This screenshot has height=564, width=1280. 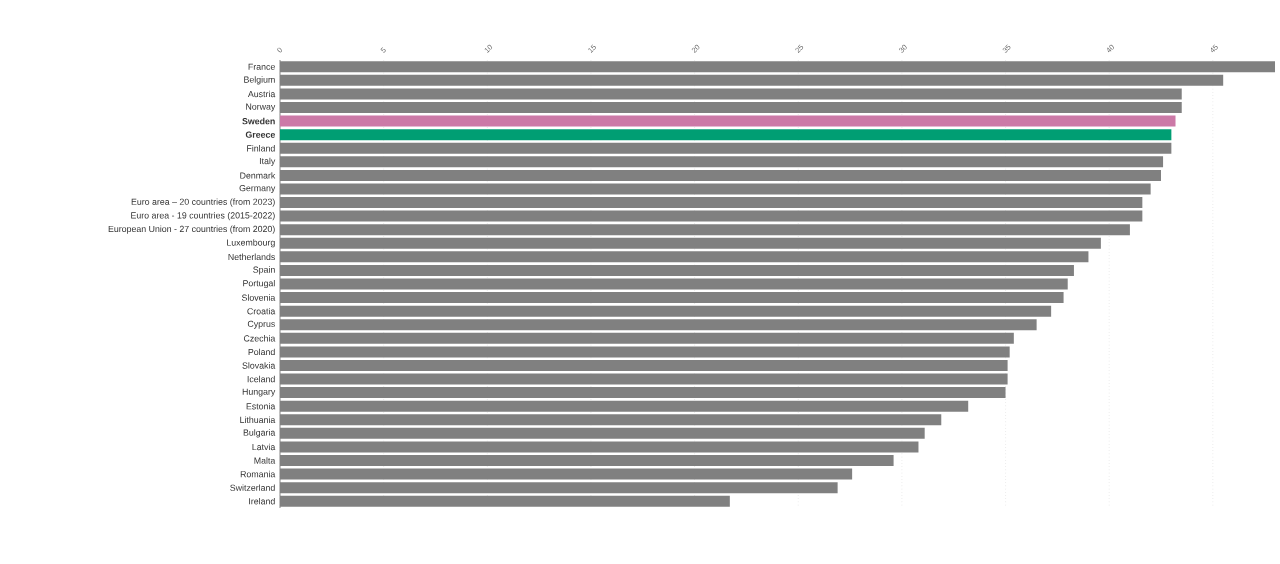 What do you see at coordinates (259, 80) in the screenshot?
I see `y-tick-label: Belgium` at bounding box center [259, 80].